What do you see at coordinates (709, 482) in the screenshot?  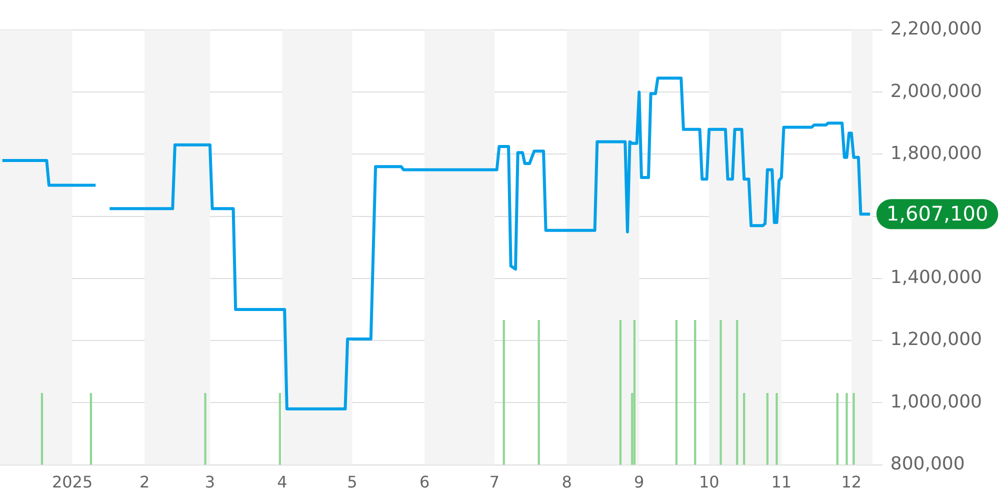 I see `x-tick-label: 10` at bounding box center [709, 482].